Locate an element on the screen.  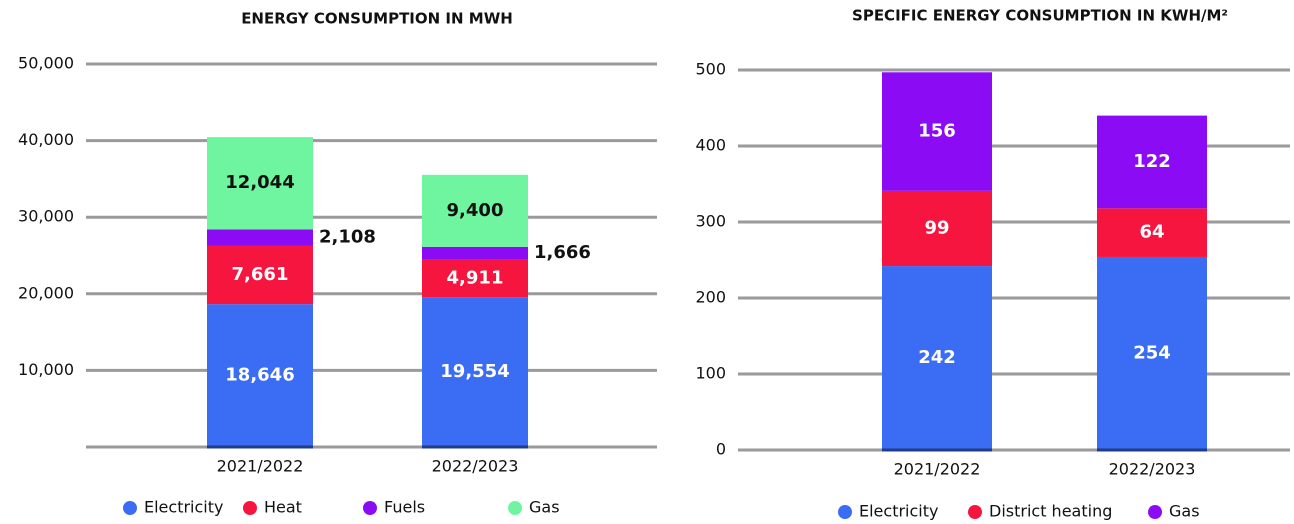
y-tick-label: 30,000 is located at coordinates (46, 216).